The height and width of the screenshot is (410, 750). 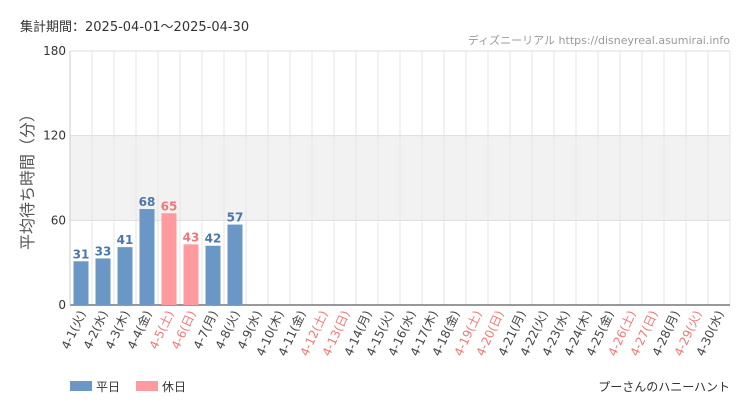 I want to click on legend-label: 平日, so click(x=108, y=387).